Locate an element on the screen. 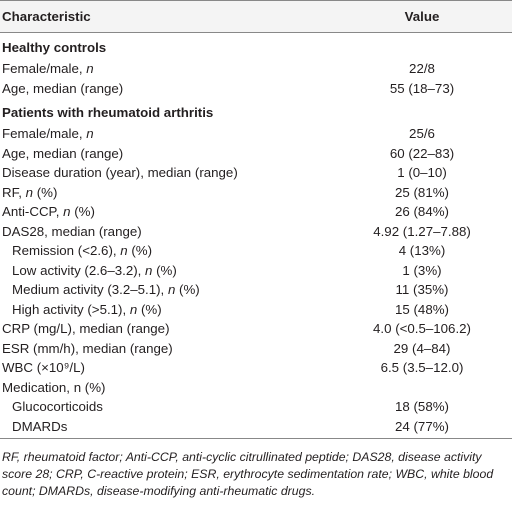 This screenshot has width=512, height=521. value-cell: 22/8 is located at coordinates (422, 69).